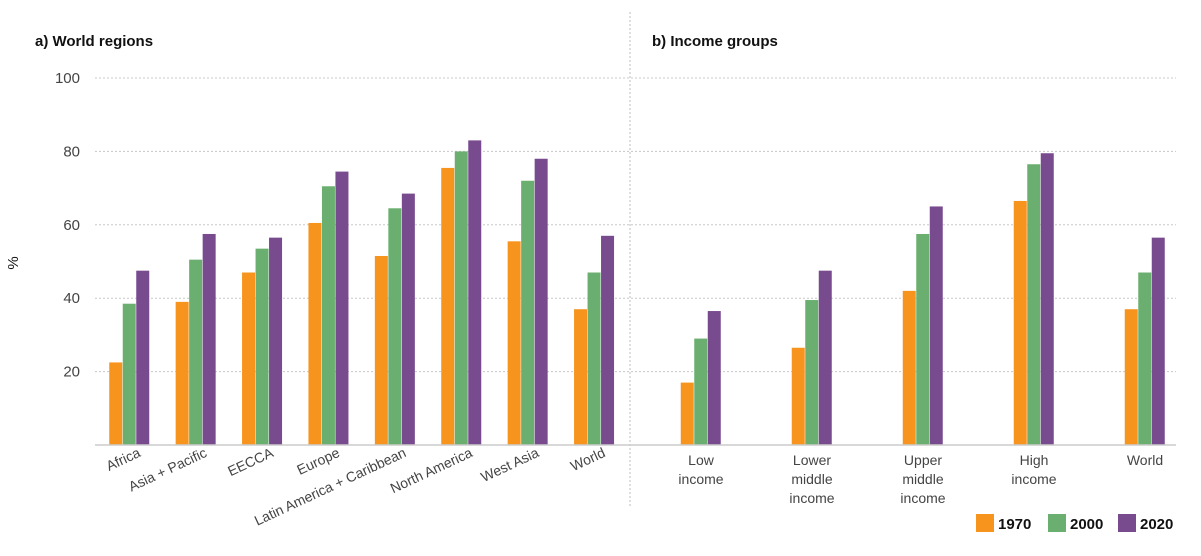 The height and width of the screenshot is (556, 1201). I want to click on legend-swatch-2000, so click(1057, 523).